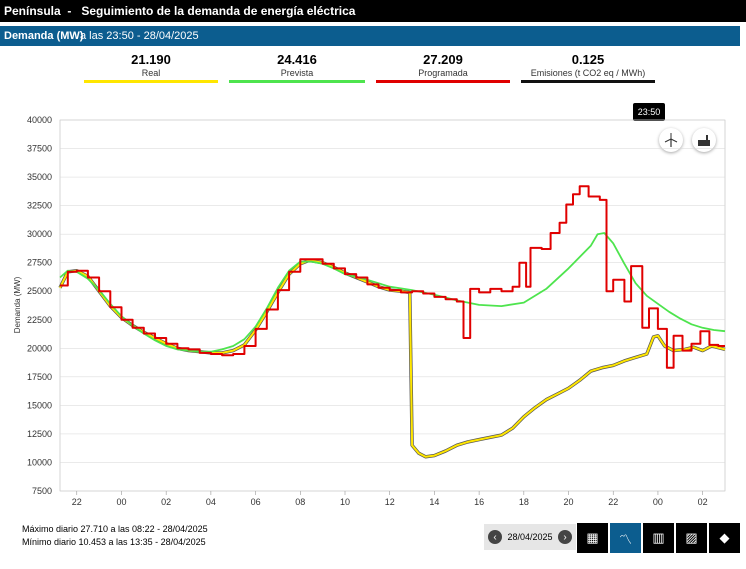  Describe the element at coordinates (434, 502) in the screenshot. I see `x-tick-label: 14` at that location.